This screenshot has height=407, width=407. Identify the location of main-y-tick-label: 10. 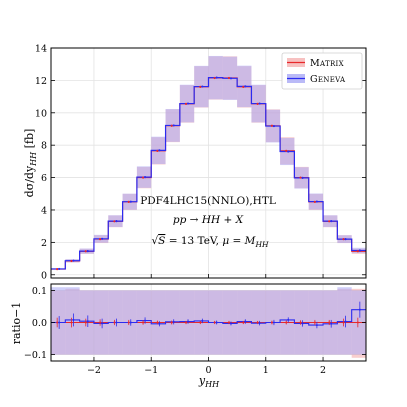
(41, 113).